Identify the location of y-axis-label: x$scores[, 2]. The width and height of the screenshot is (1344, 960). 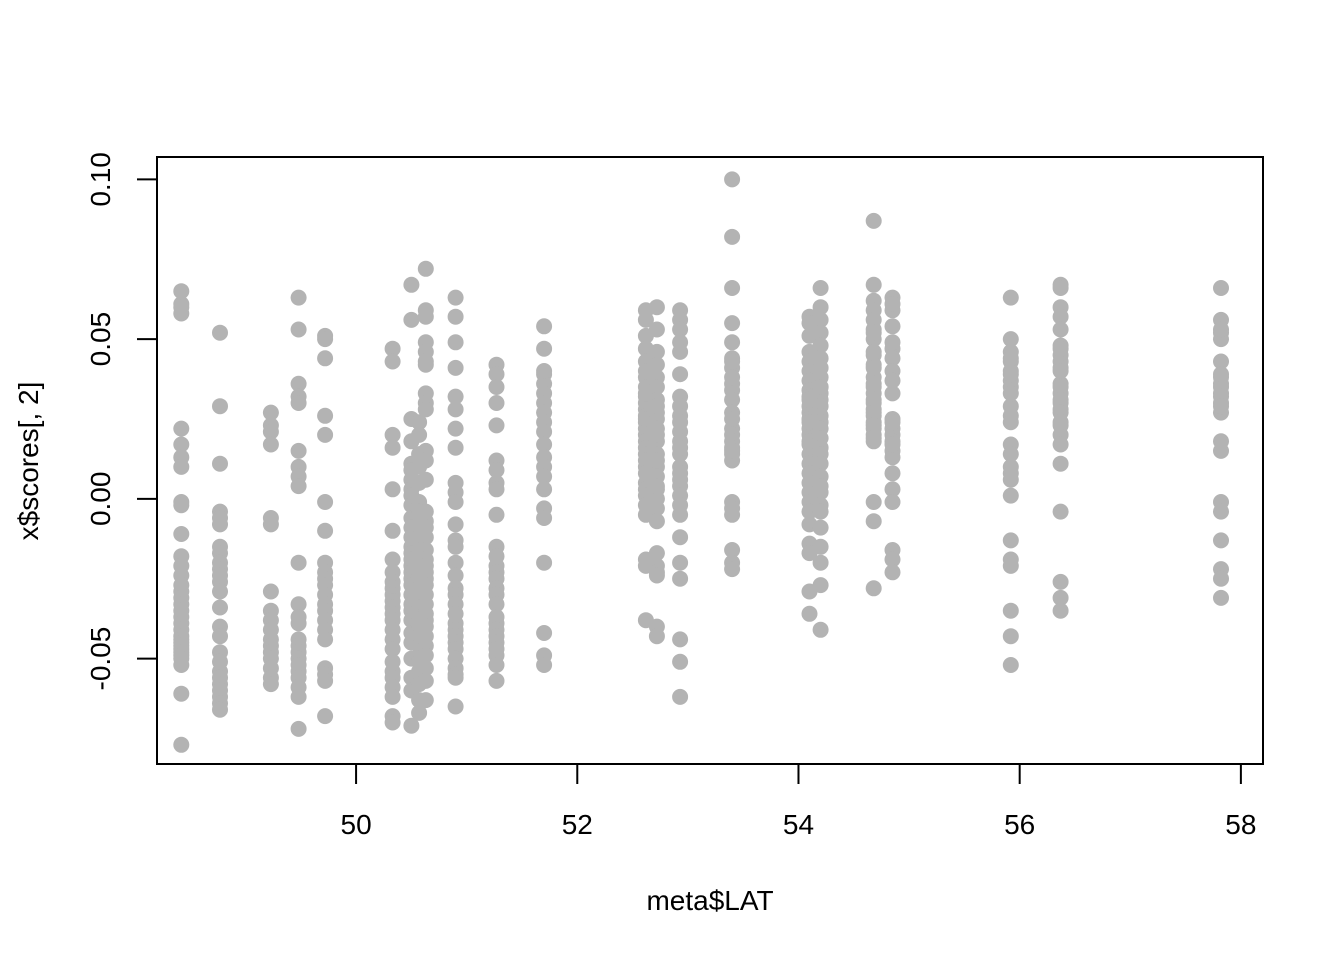
(28, 461).